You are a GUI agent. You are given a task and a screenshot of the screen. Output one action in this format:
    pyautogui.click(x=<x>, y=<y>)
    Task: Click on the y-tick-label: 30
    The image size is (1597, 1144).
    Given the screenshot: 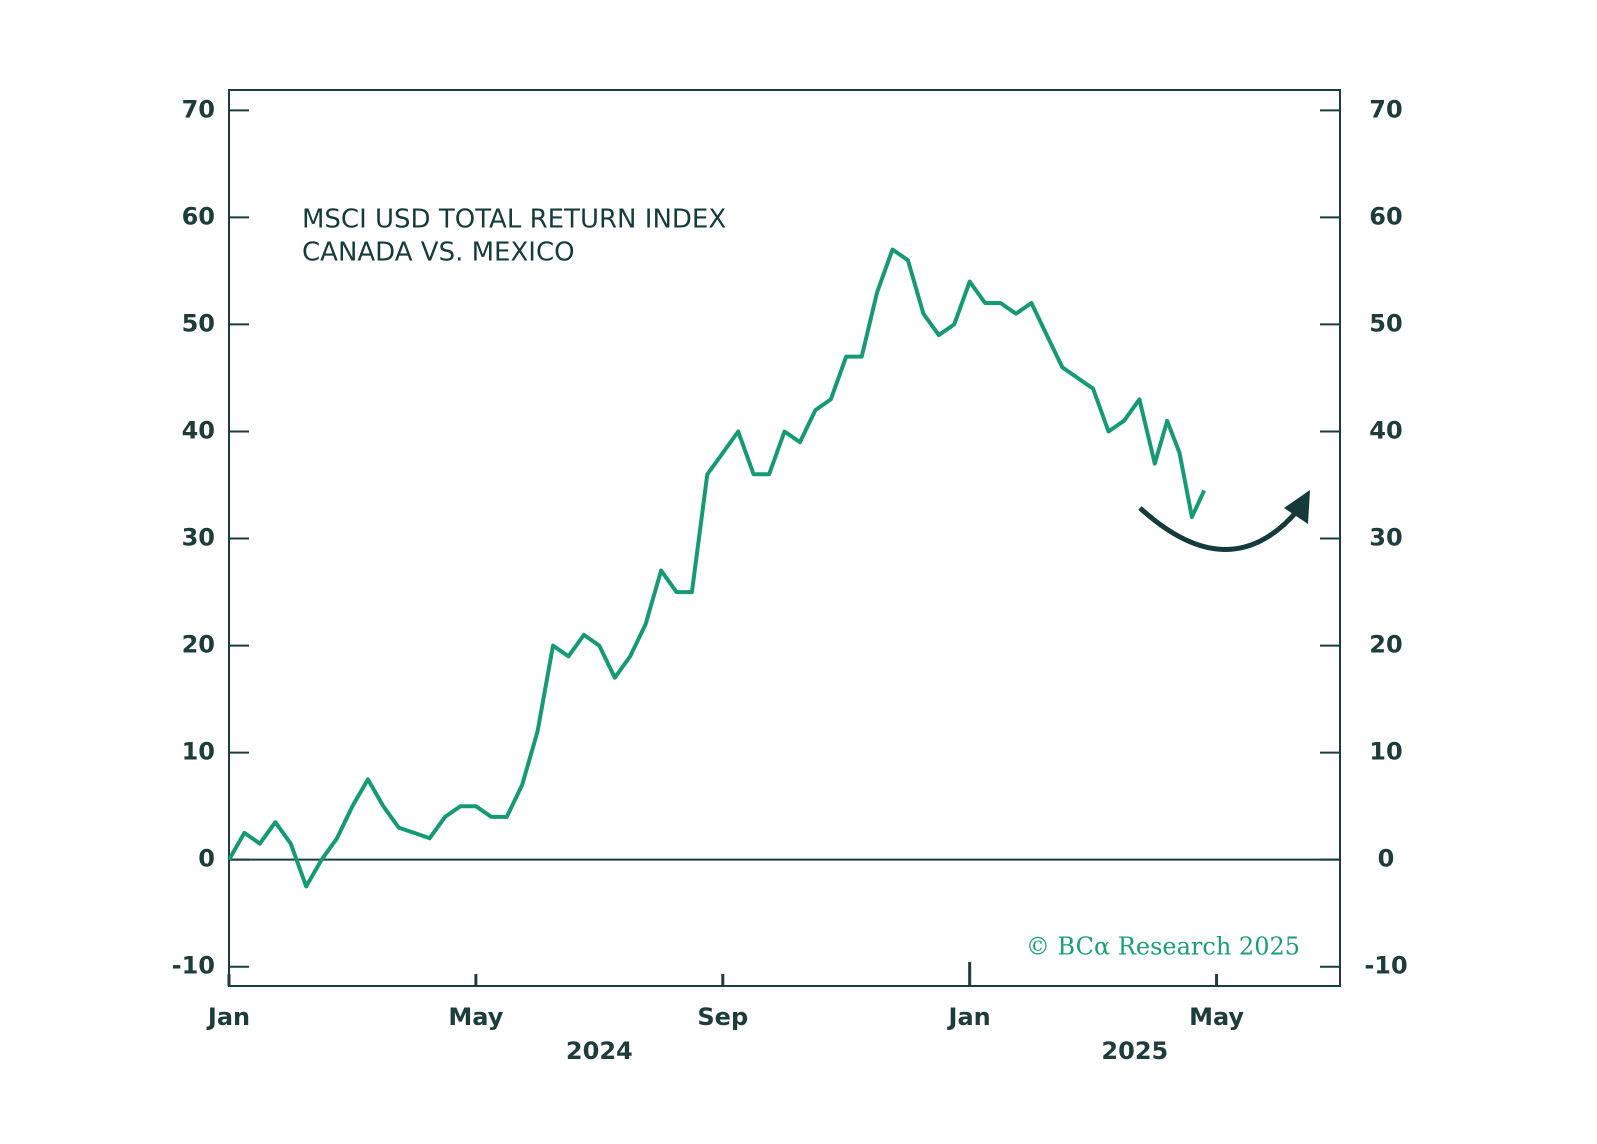 What is the action you would take?
    pyautogui.click(x=198, y=538)
    